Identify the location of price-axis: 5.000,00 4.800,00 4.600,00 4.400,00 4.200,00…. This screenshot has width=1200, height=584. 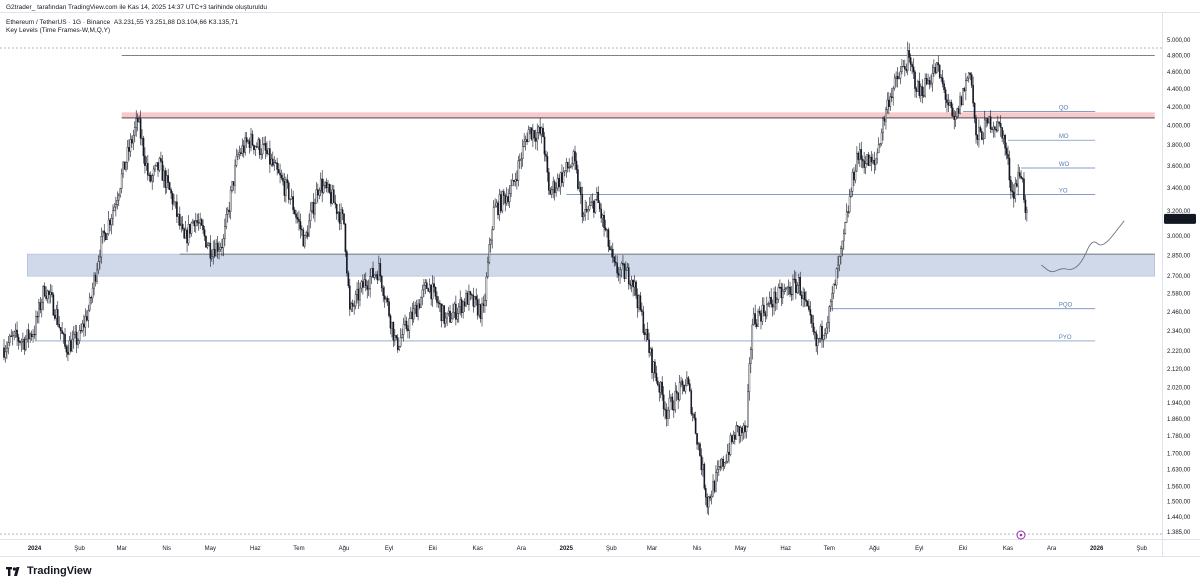
(1180, 287).